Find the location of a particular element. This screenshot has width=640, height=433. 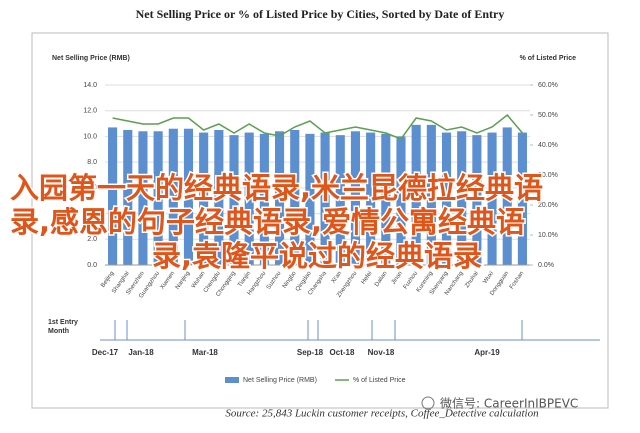

y2-tick-label: 40.0% is located at coordinates (548, 145).